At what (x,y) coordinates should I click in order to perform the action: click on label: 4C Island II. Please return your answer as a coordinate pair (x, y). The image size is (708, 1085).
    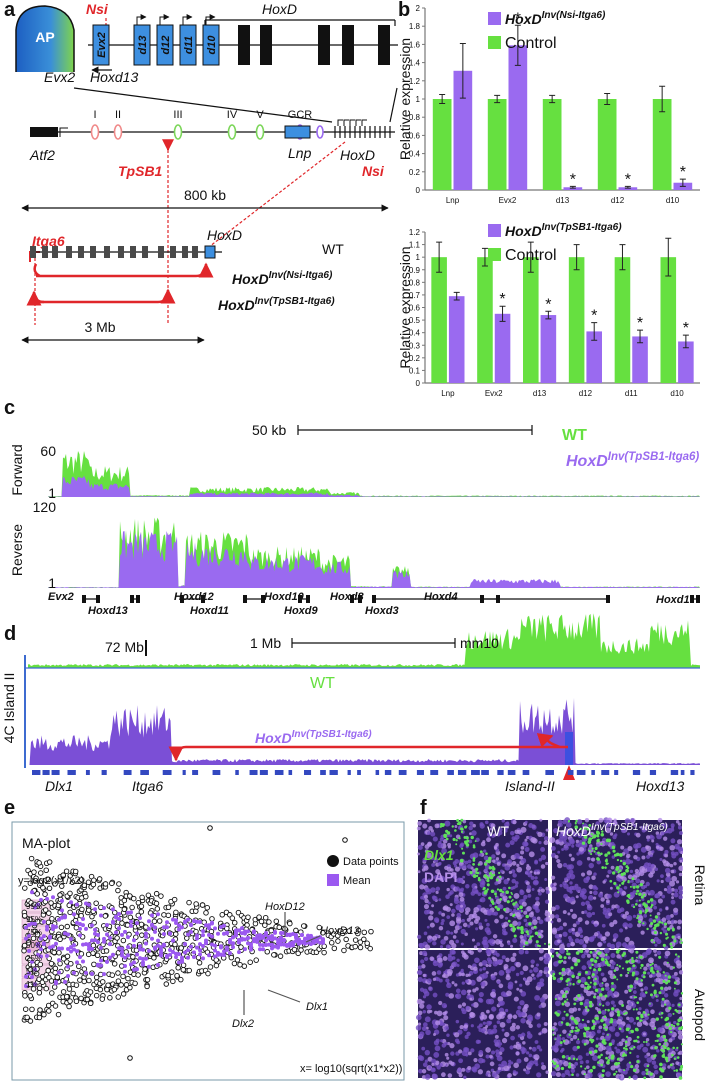
    Looking at the image, I should click on (9, 708).